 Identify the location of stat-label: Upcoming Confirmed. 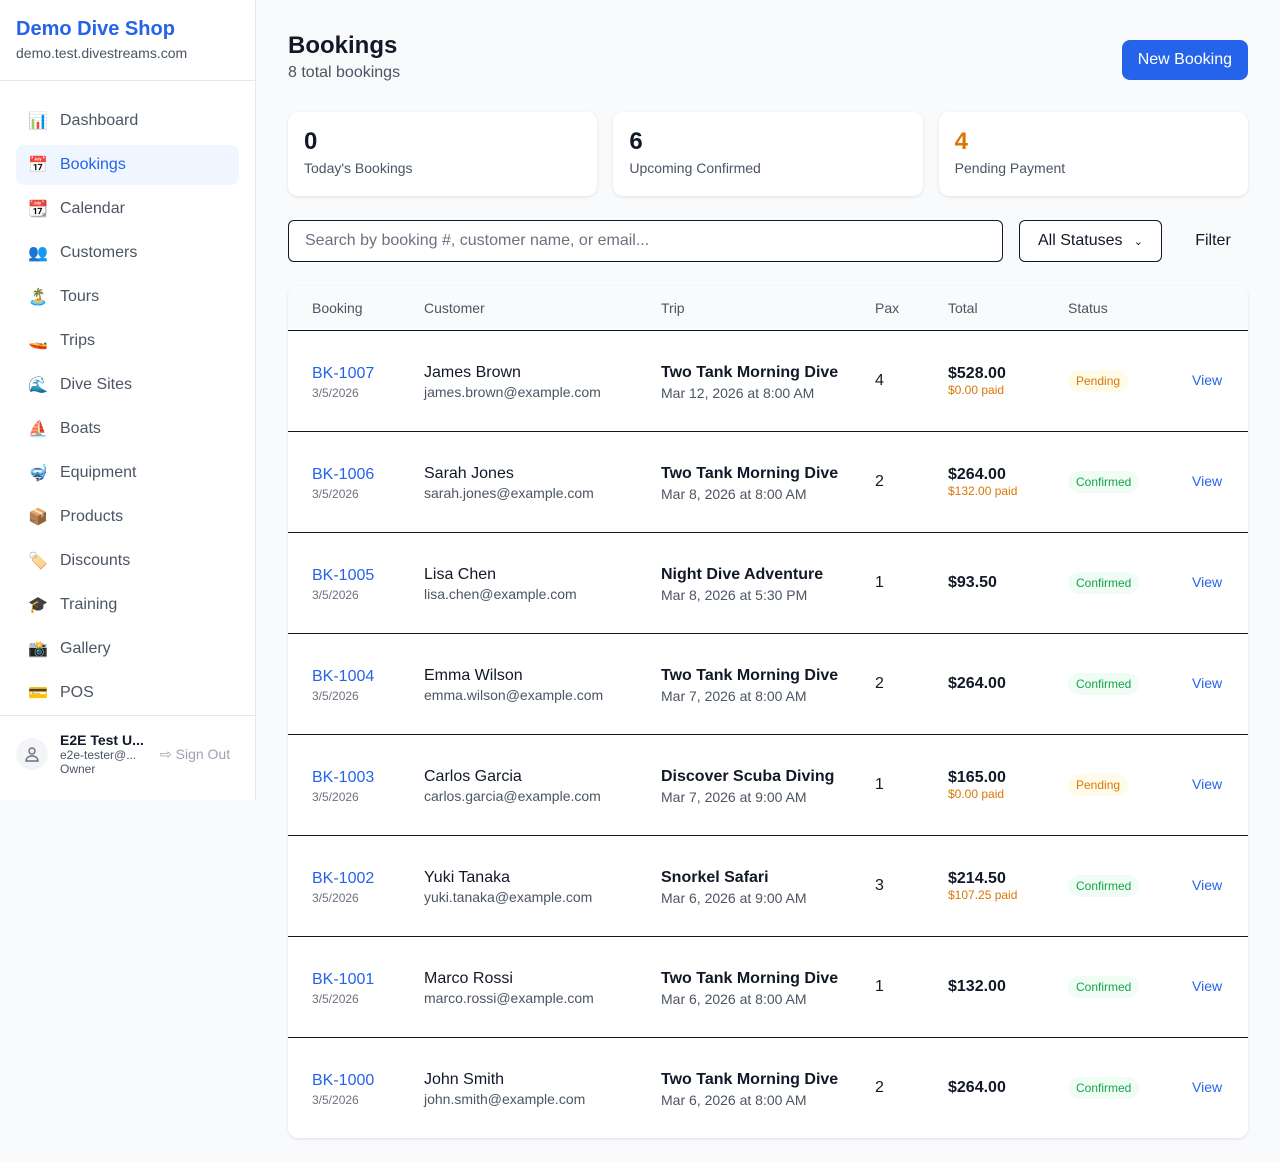
(695, 168).